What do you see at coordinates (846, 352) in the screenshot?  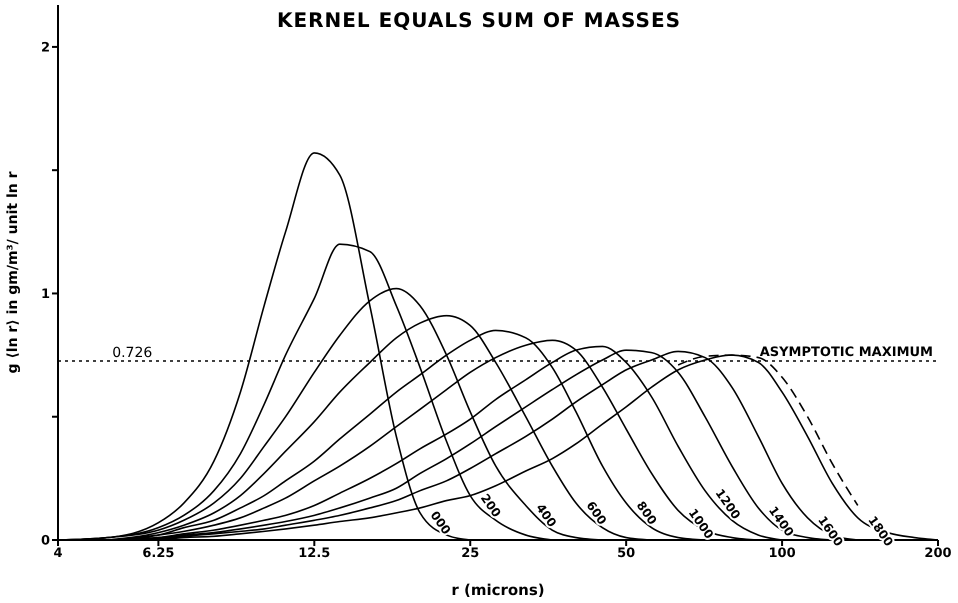 I see `ref-line-label: ASYMPTOTIC MAXIMUM` at bounding box center [846, 352].